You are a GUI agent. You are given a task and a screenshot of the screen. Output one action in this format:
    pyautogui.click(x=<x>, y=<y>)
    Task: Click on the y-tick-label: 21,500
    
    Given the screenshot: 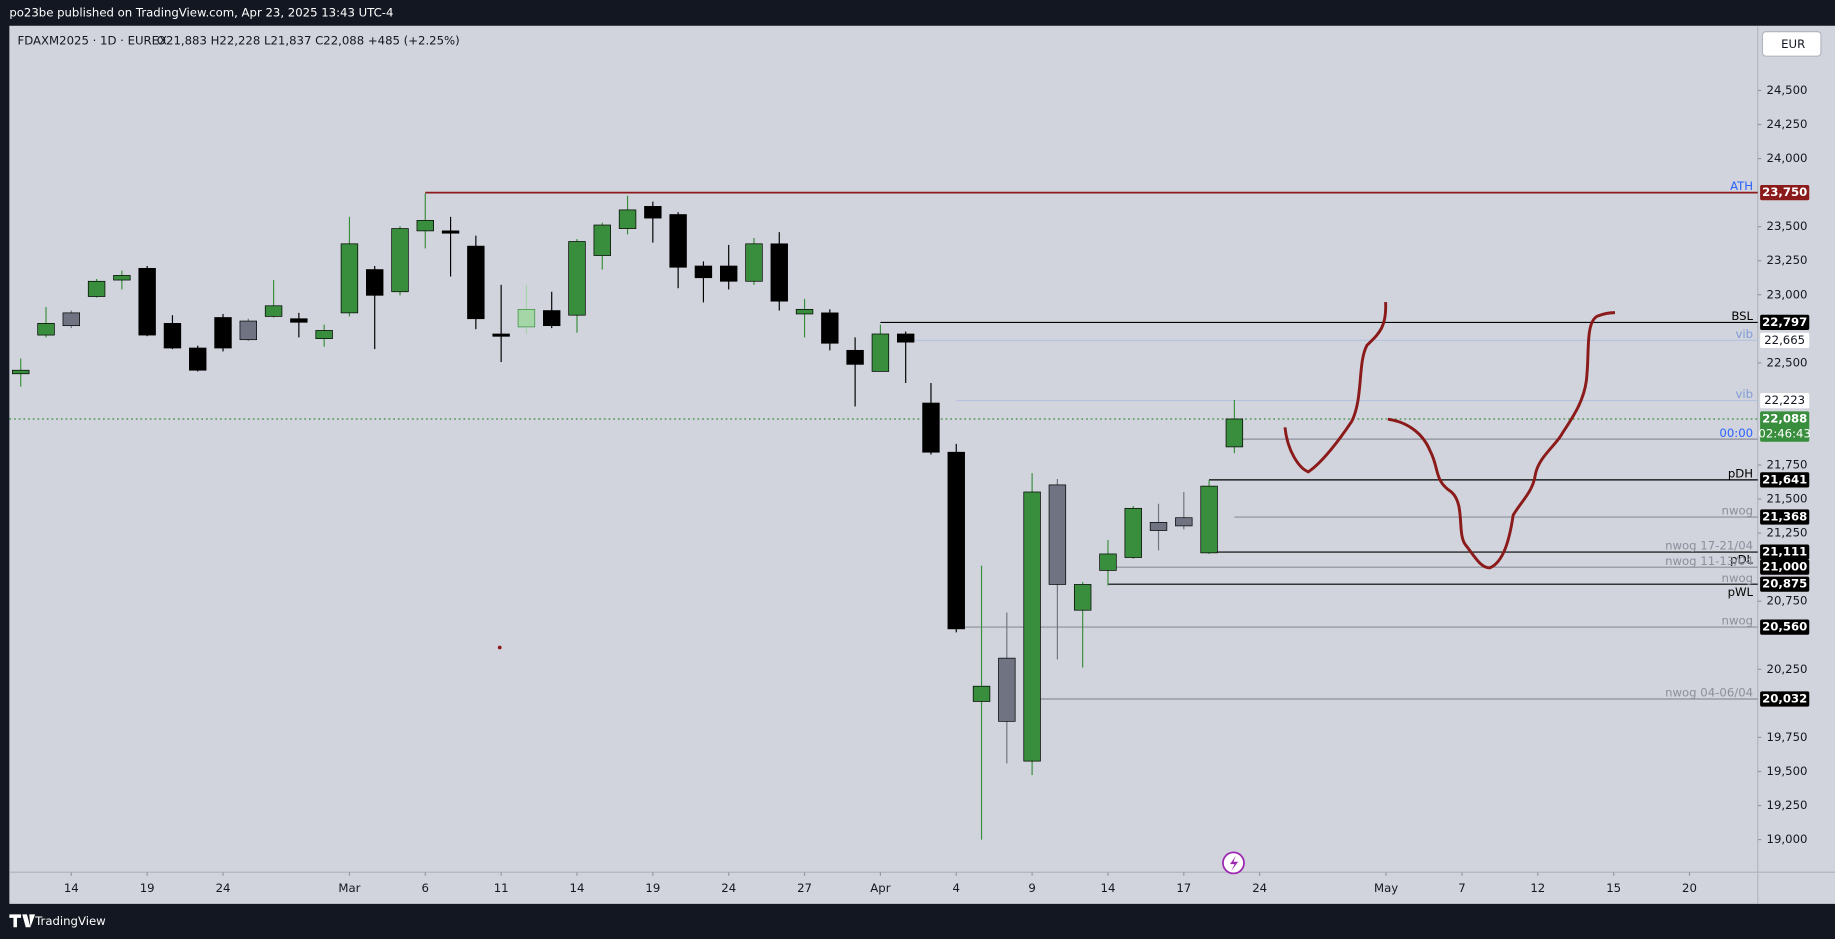 What is the action you would take?
    pyautogui.click(x=1787, y=499)
    